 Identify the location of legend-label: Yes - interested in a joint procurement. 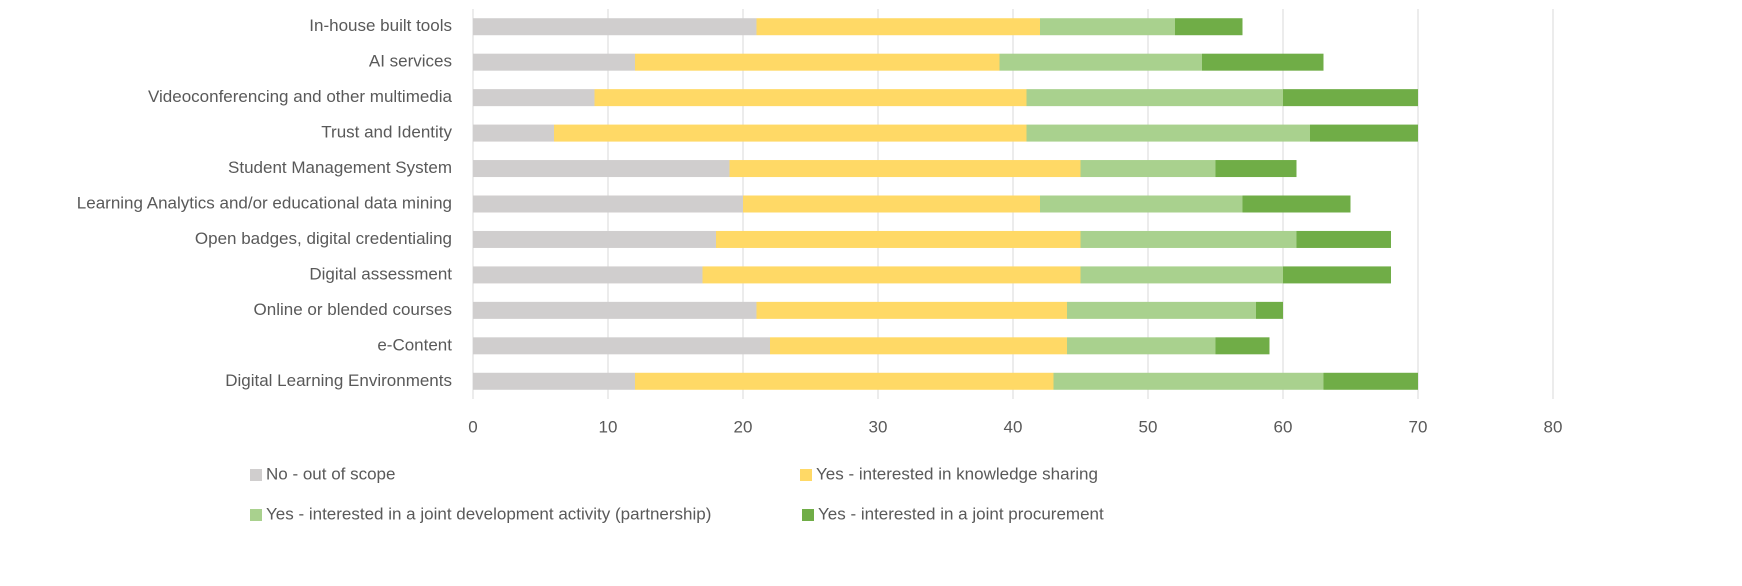
(961, 513).